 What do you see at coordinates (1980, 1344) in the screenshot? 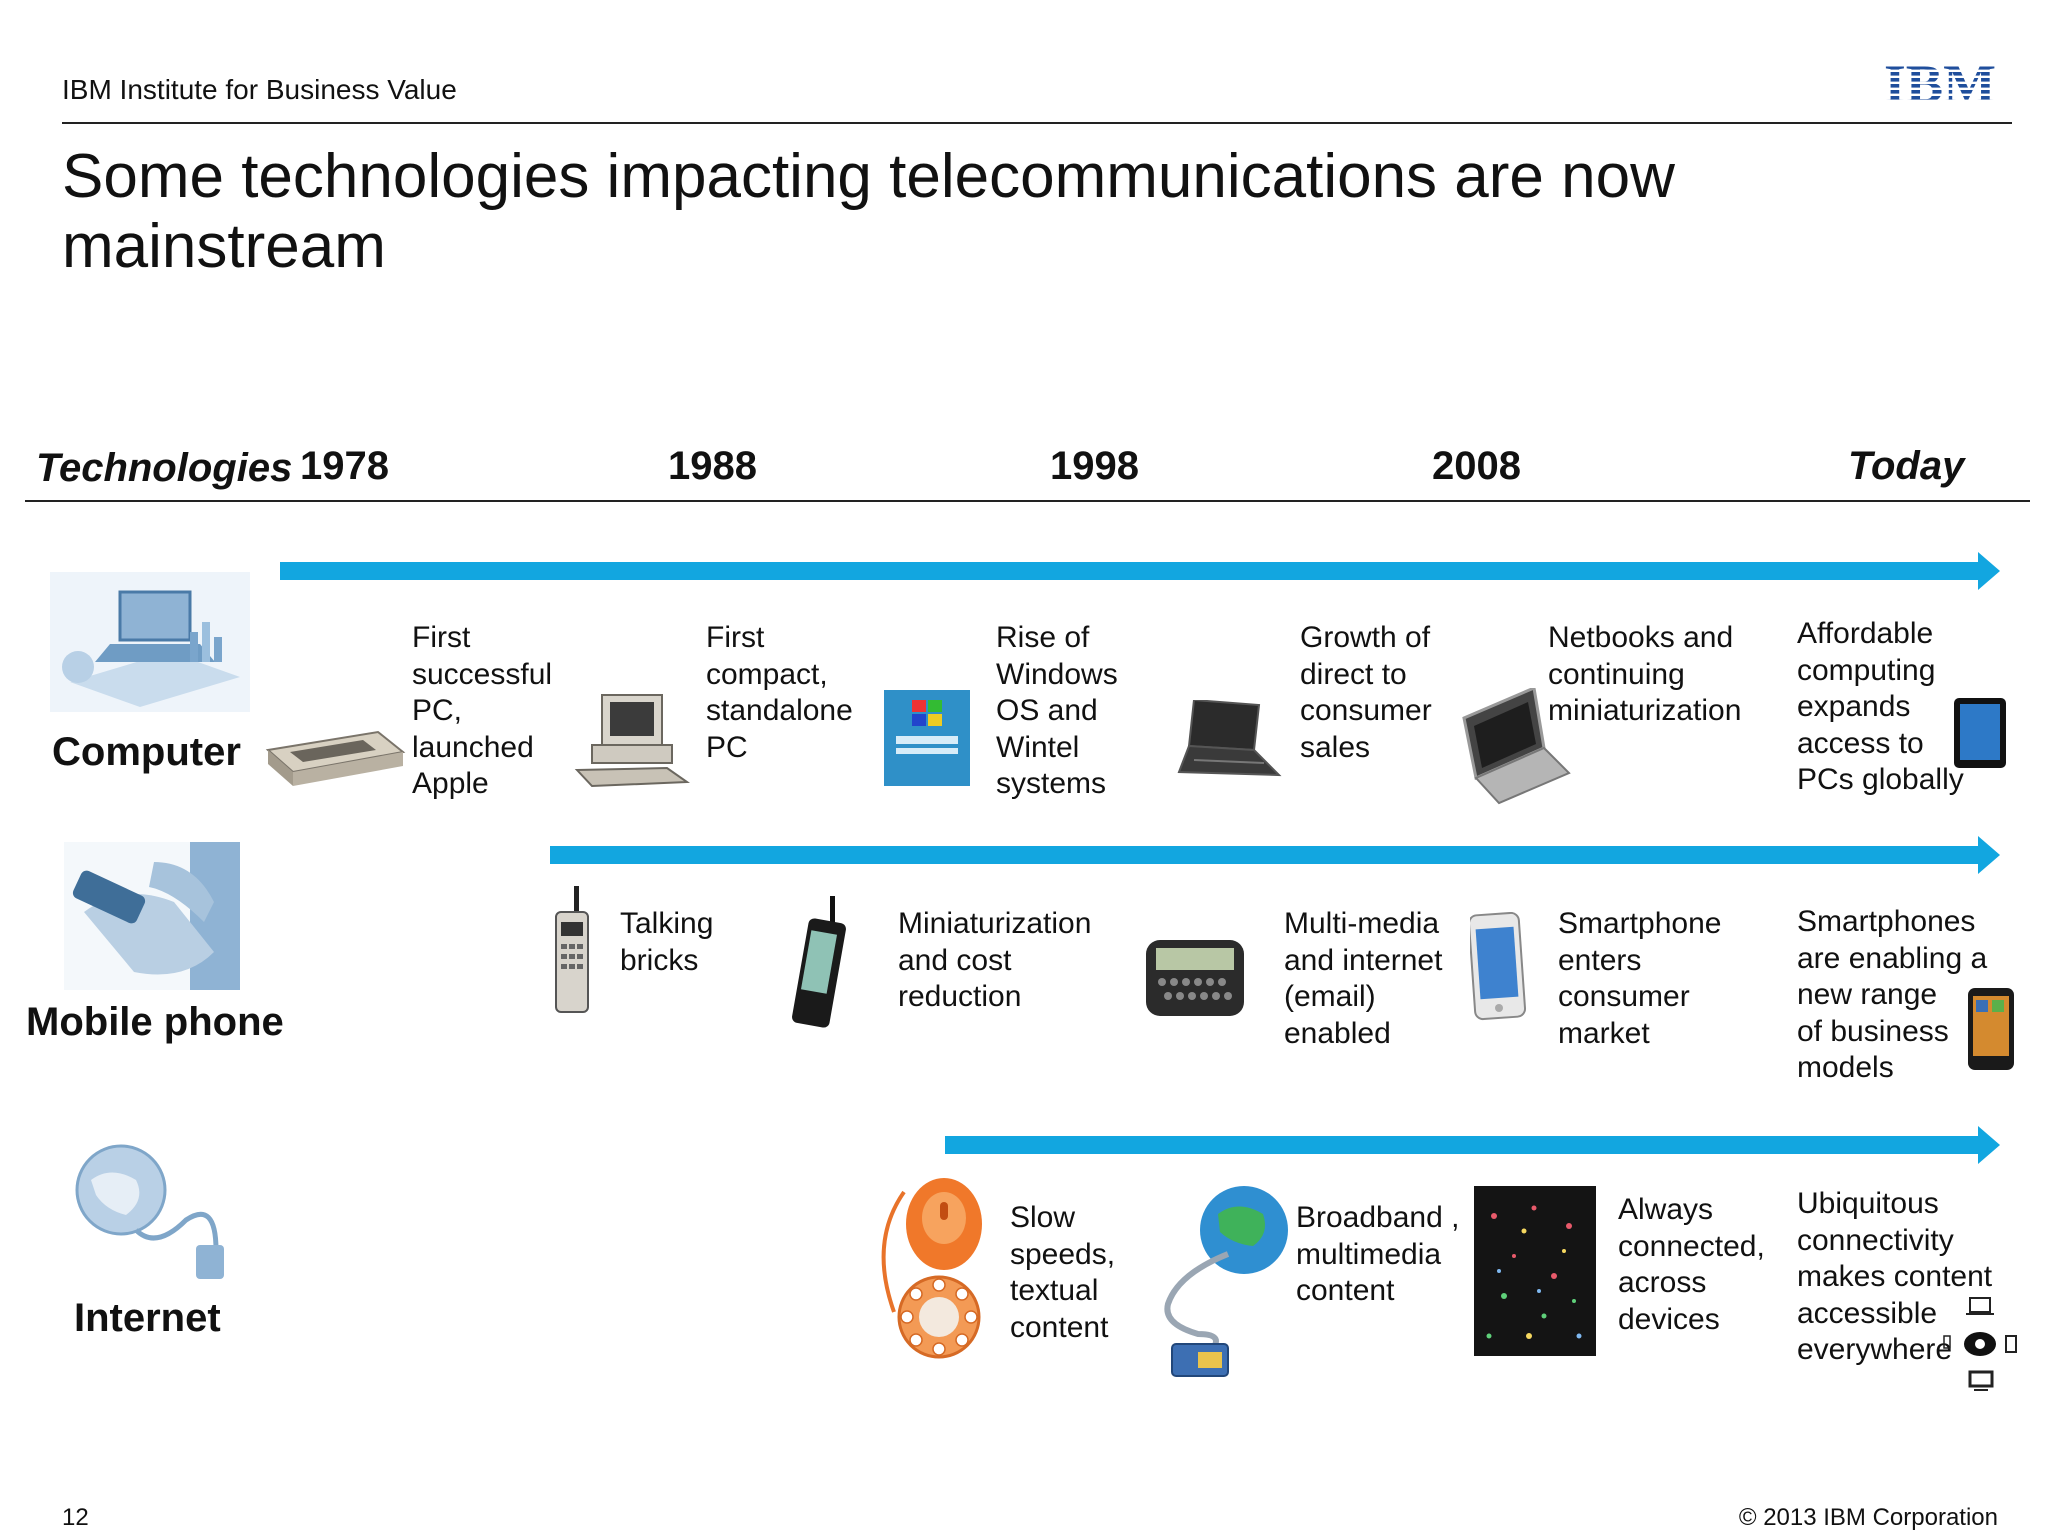
I see `cloud-devices-icon` at bounding box center [1980, 1344].